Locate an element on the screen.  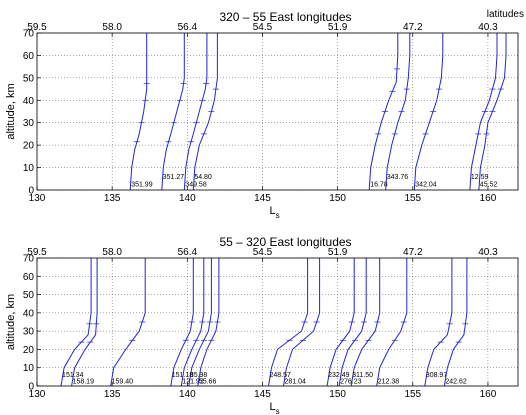
profile-label: 248.57 is located at coordinates (280, 375).